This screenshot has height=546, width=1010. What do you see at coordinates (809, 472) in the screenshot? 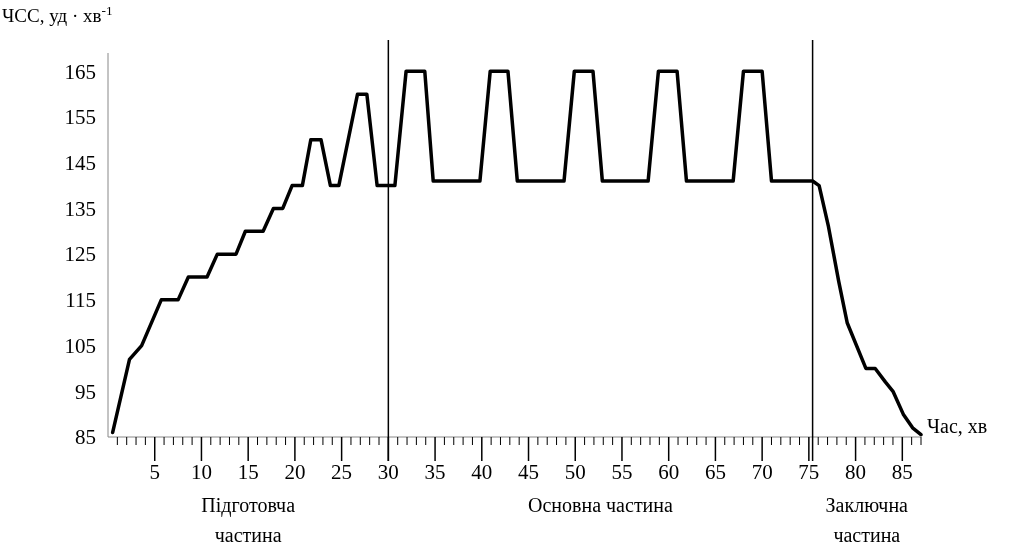
I see `x-tick-label: 75` at bounding box center [809, 472].